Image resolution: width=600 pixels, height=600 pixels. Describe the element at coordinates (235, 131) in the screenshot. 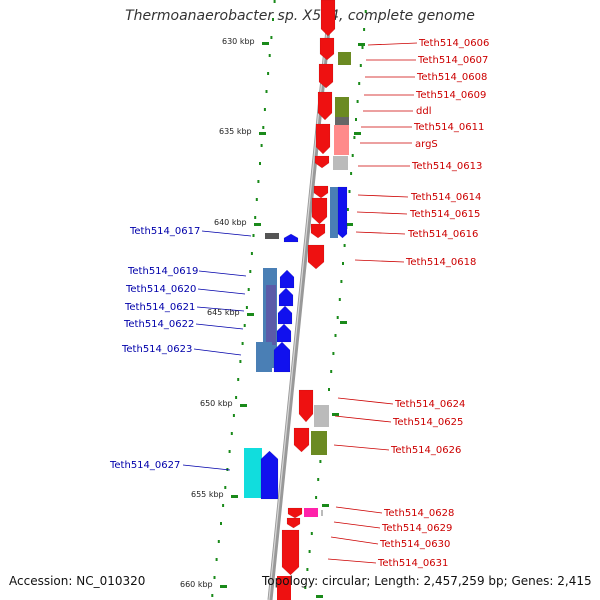

I see `scale-label-635: 635 kbp` at that location.